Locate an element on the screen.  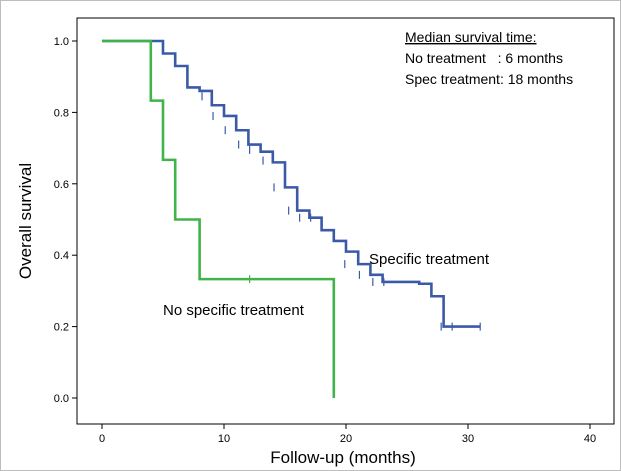
y-tick-label: 0.6 is located at coordinates (61, 185).